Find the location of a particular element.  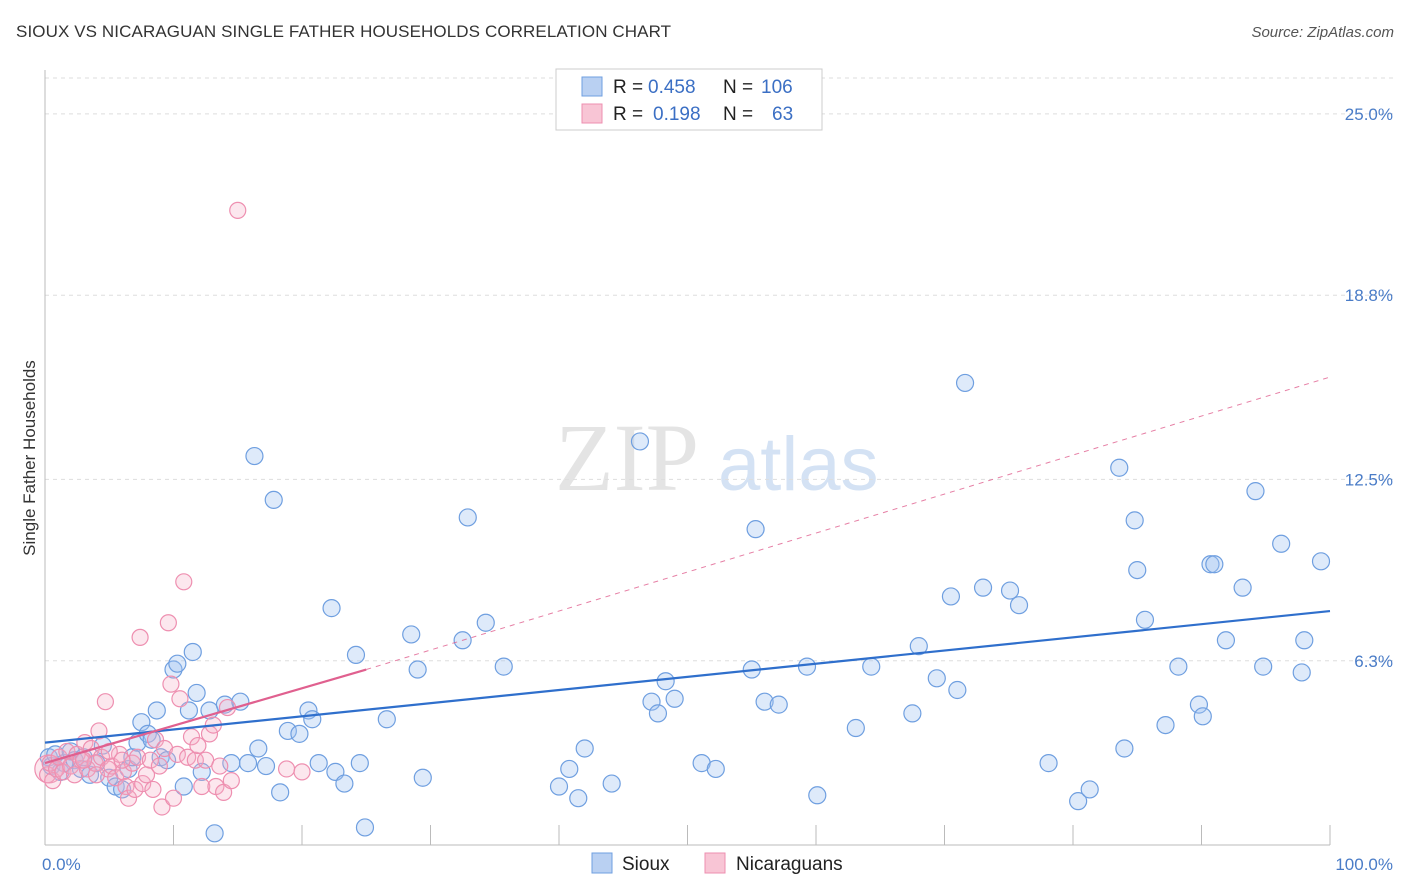

legend-swatch-nicaraguans is located at coordinates (592, 113).